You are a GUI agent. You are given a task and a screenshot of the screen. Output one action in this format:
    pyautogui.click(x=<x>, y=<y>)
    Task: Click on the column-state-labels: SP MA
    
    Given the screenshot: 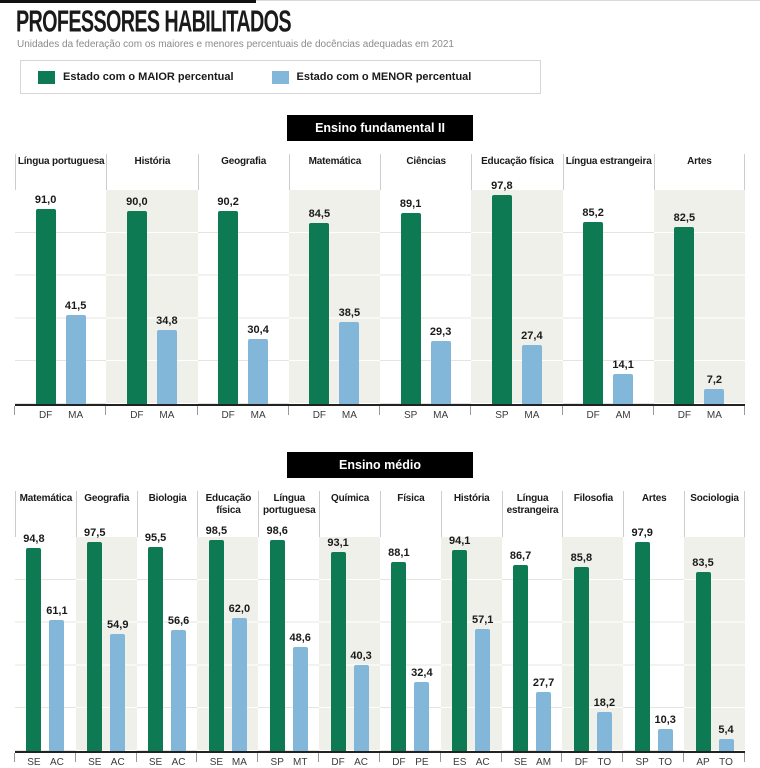 What is the action you would take?
    pyautogui.click(x=516, y=413)
    